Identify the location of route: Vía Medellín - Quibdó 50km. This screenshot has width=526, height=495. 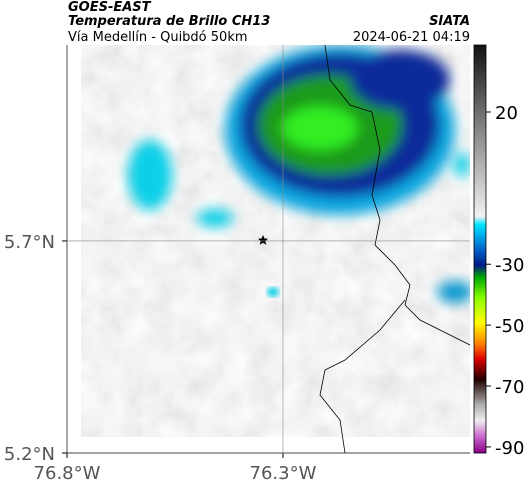
(158, 37).